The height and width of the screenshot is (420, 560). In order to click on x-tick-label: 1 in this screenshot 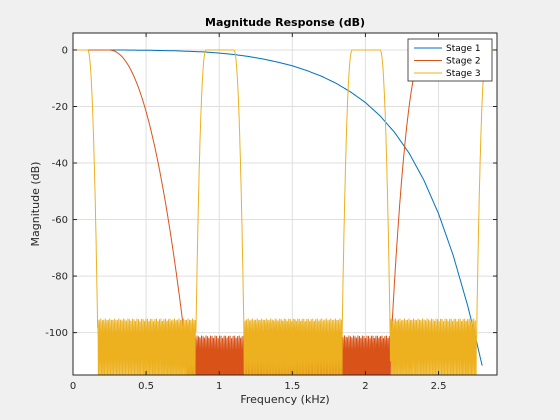, I will do `click(219, 386)`.